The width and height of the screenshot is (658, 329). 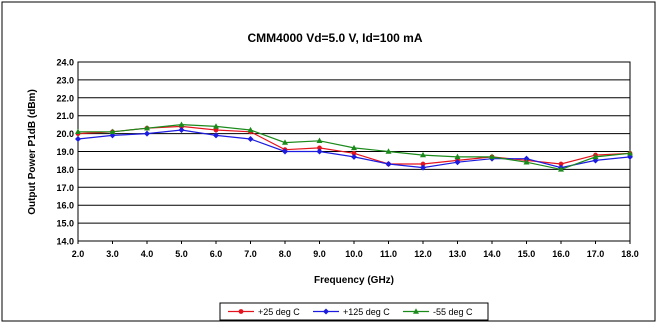 I want to click on x-axis-label: Frequency (GHz), so click(x=354, y=280).